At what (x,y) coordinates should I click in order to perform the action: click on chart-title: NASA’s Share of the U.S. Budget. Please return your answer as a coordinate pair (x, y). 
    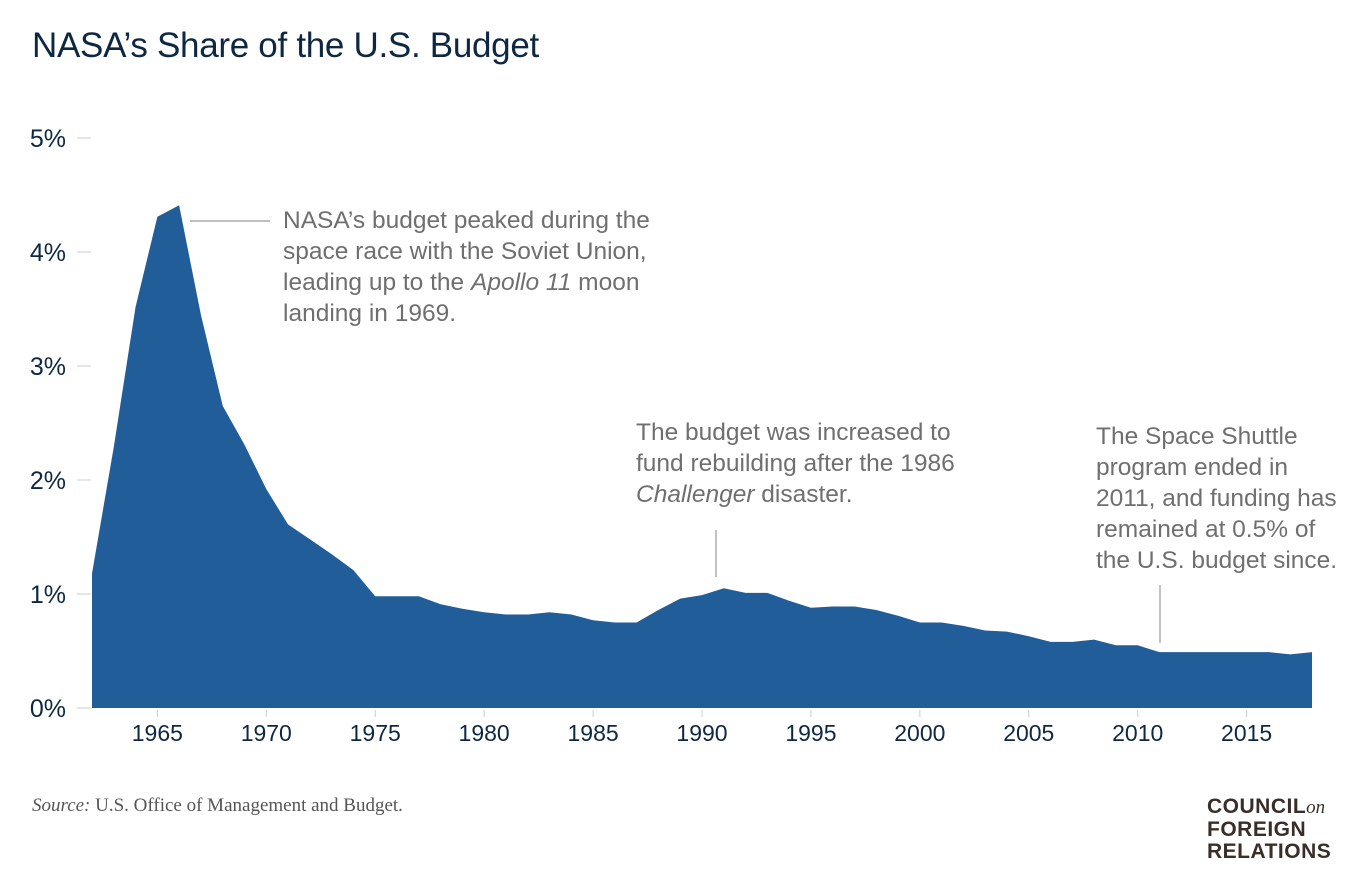
    Looking at the image, I should click on (285, 45).